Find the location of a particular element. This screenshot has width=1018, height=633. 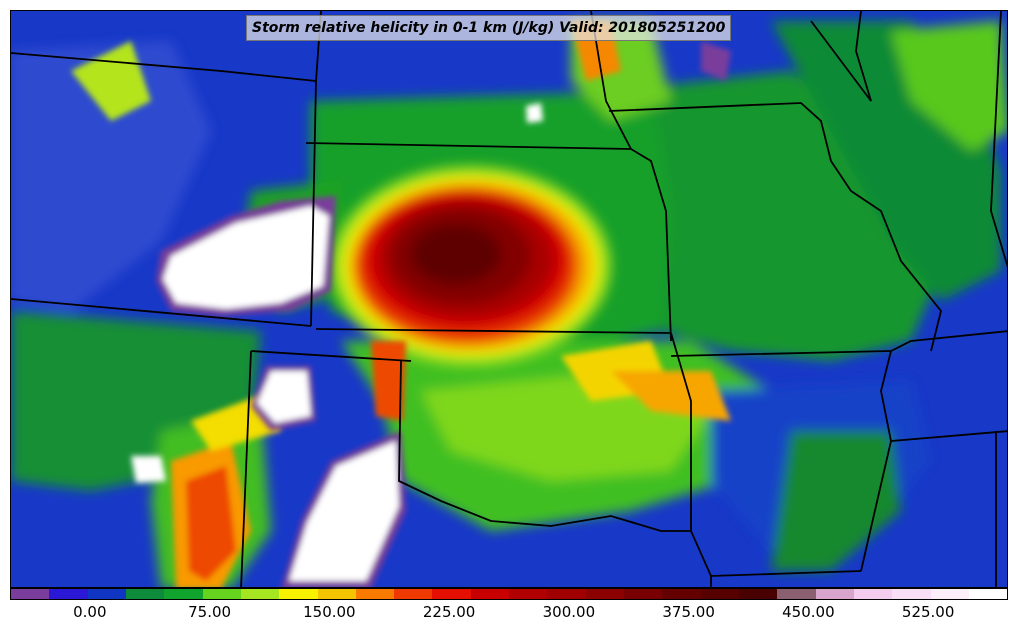

colorbar is located at coordinates (509, 594).